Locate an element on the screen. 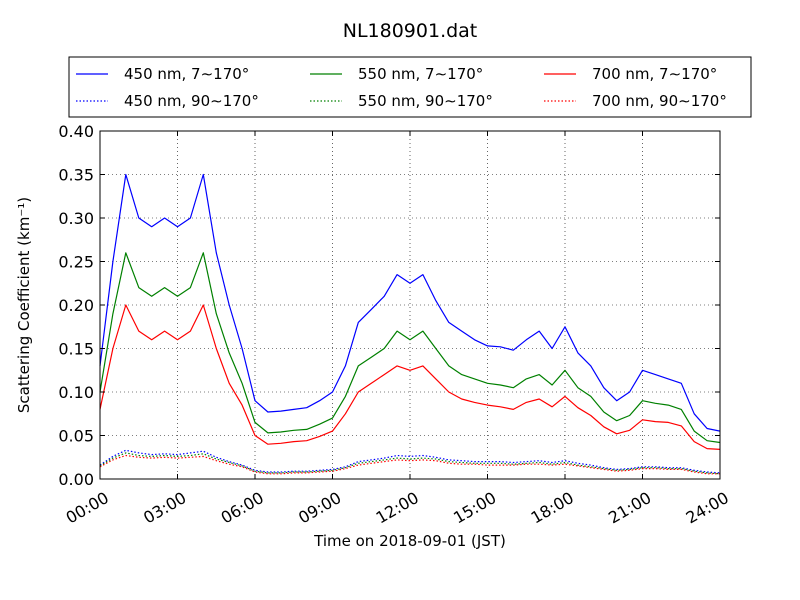  chart-title: NL180901.dat is located at coordinates (410, 31).